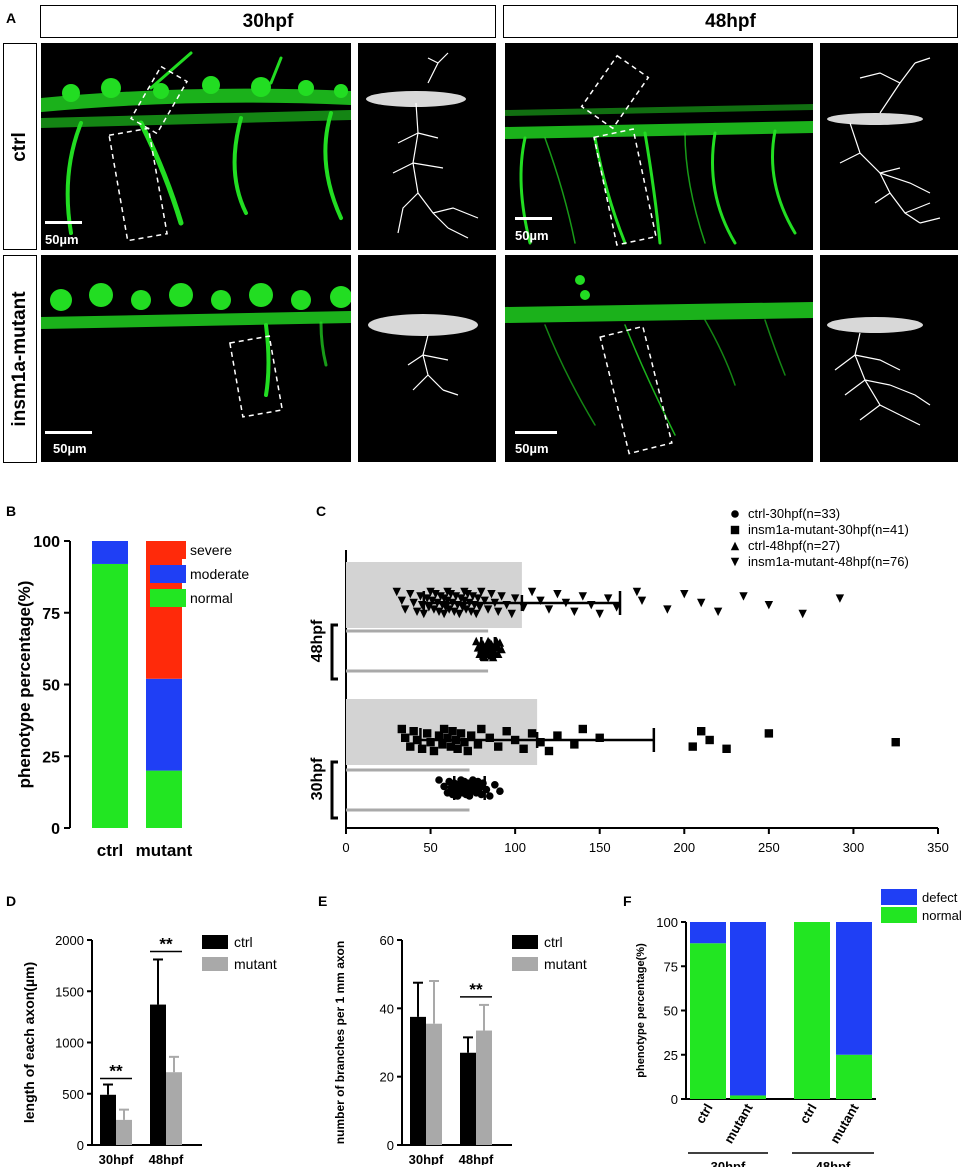  I want to click on x-tick-label: 300, so click(854, 847).